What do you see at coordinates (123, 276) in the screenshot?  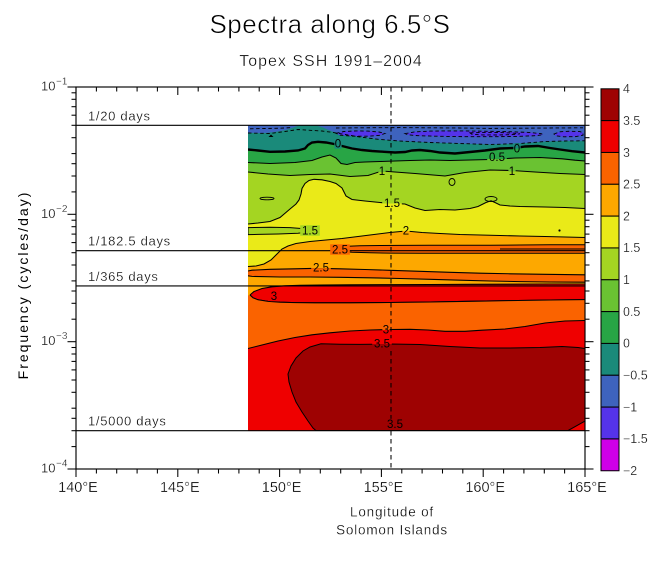 I see `svg-text: 1/365 days` at bounding box center [123, 276].